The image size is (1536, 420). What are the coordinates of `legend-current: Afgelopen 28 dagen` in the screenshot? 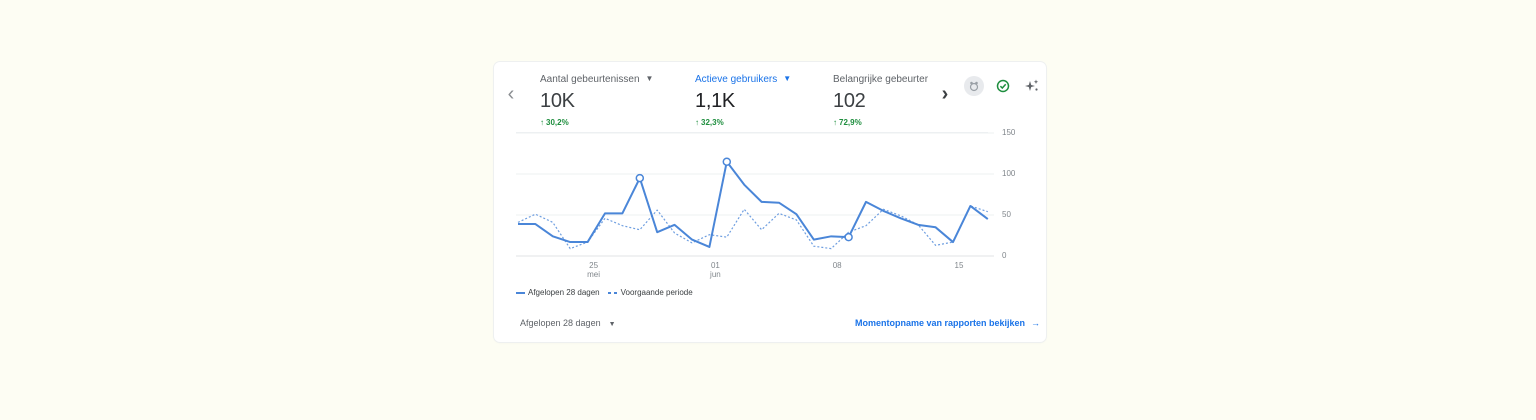 It's located at (564, 292).